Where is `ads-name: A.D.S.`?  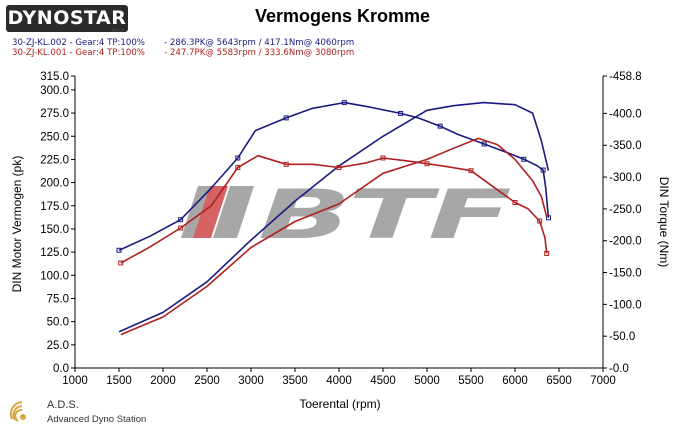 ads-name: A.D.S. is located at coordinates (63, 405).